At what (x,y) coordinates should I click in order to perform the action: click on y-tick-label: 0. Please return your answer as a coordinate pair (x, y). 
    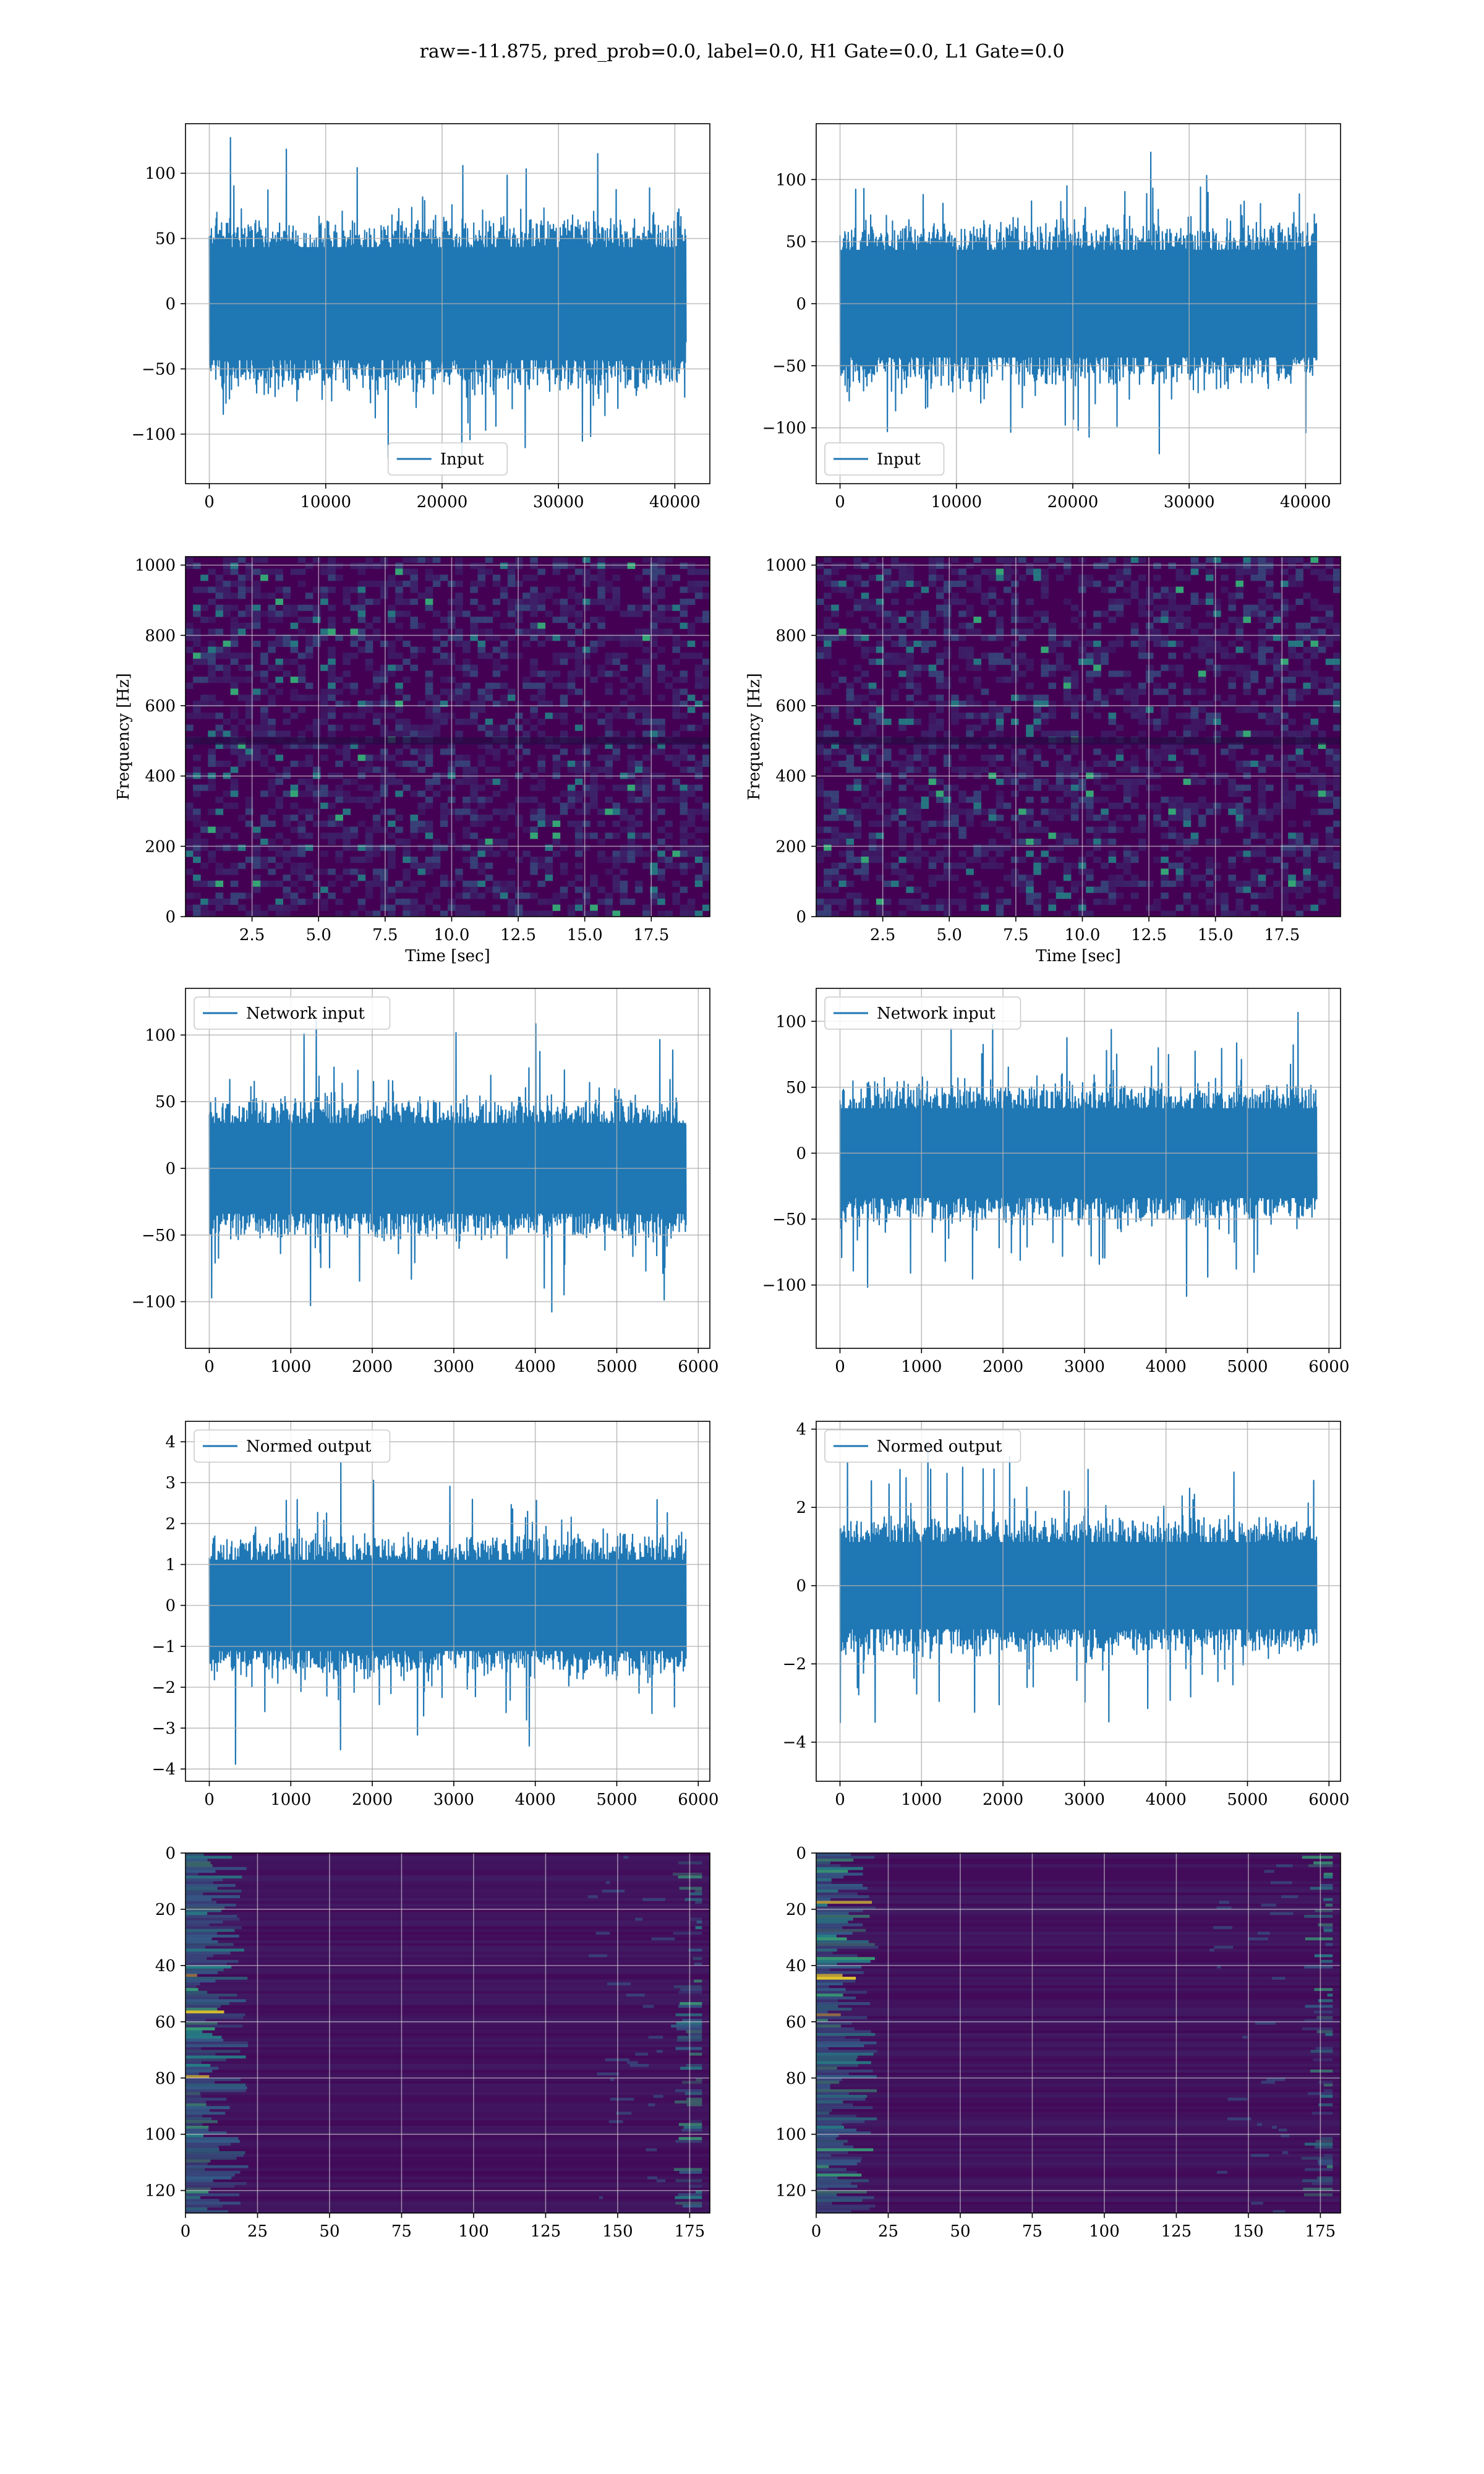
    Looking at the image, I should click on (801, 304).